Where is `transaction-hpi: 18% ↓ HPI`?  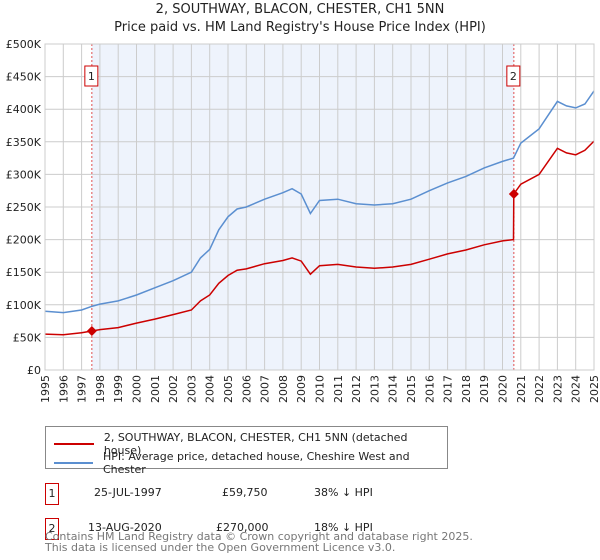 transaction-hpi: 18% ↓ HPI is located at coordinates (343, 527).